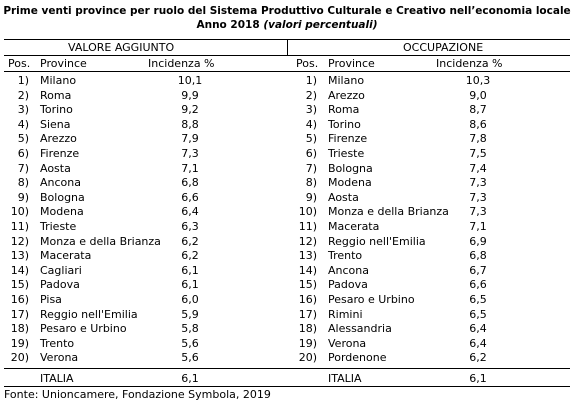  Describe the element at coordinates (307, 285) in the screenshot. I see `position: 15)` at that location.